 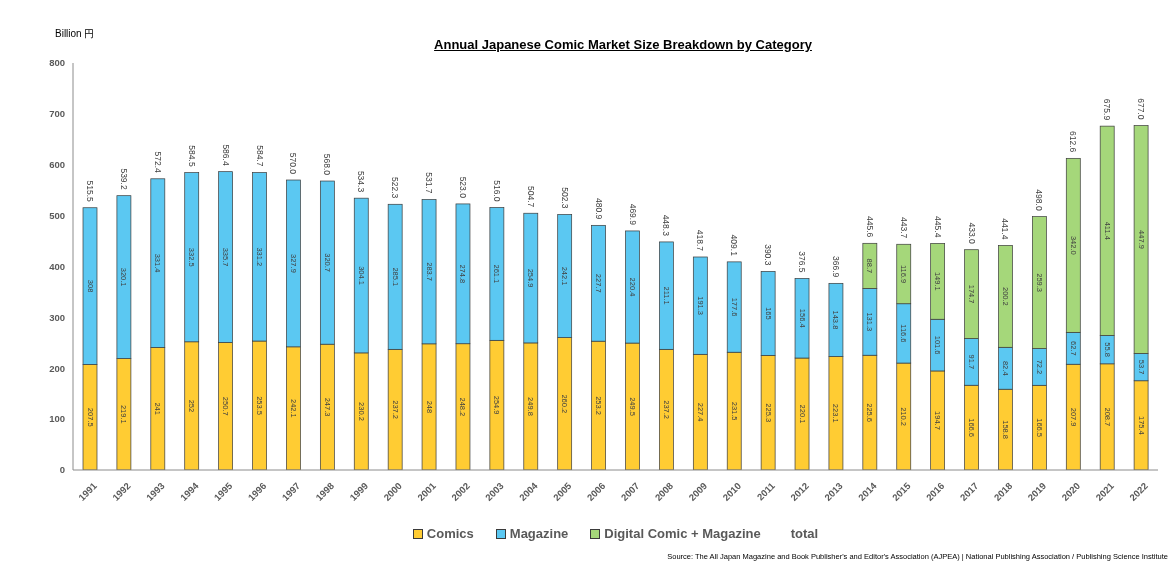 What do you see at coordinates (539, 533) in the screenshot?
I see `legend-label: Magazine` at bounding box center [539, 533].